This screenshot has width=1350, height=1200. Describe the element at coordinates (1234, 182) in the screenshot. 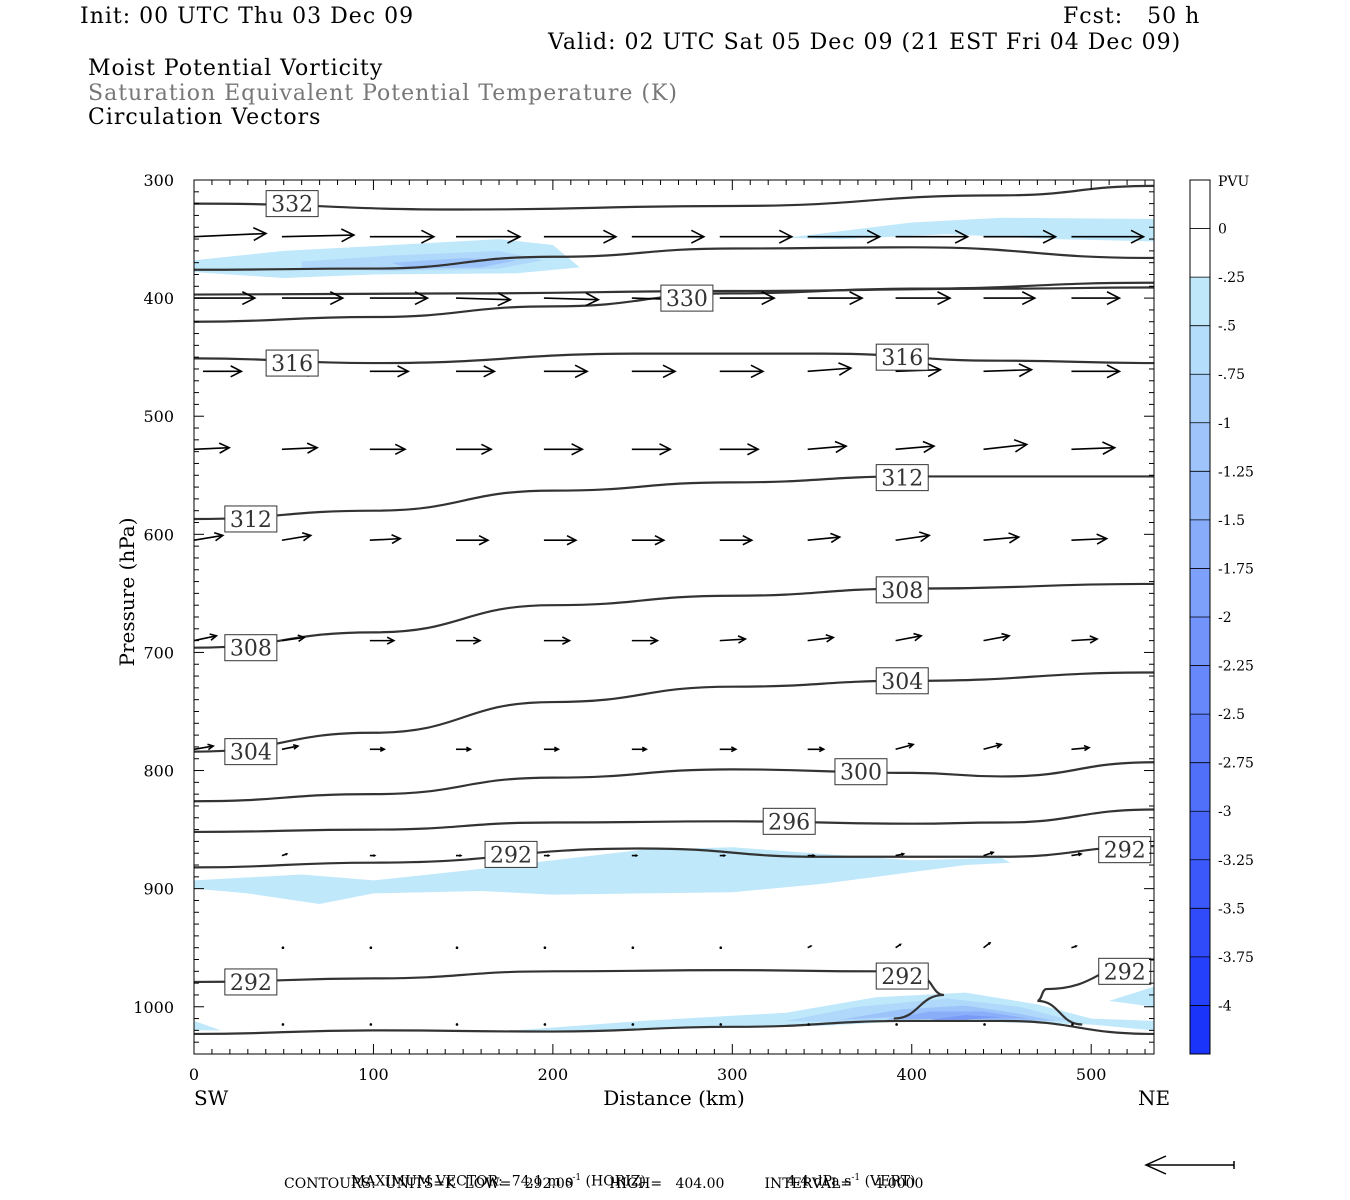

I see `colorbar-title: PVU` at that location.